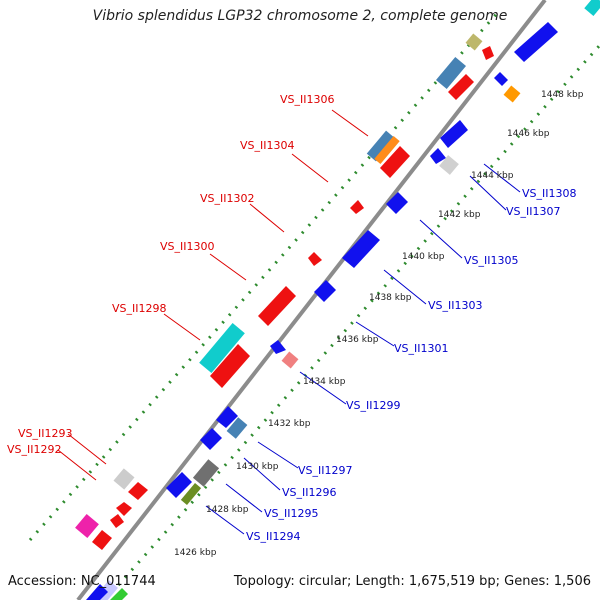  I want to click on gene-label: VS_II1303, so click(455, 305).